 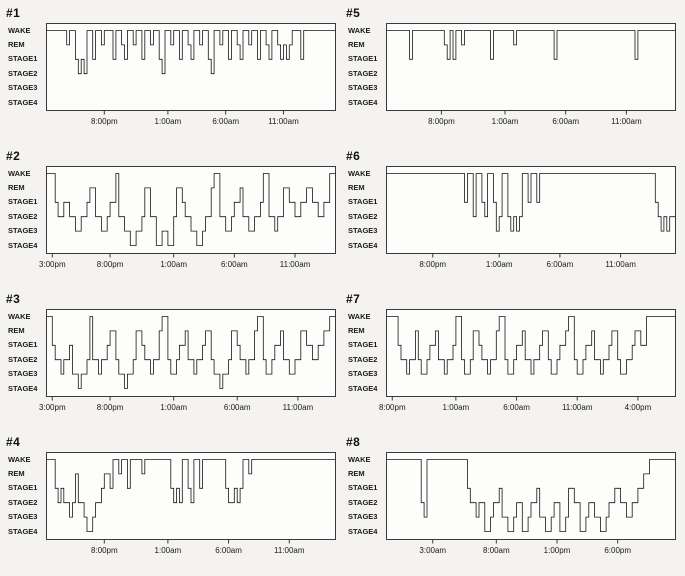 What do you see at coordinates (432, 550) in the screenshot?
I see `time-tick-label: 3:00am` at bounding box center [432, 550].